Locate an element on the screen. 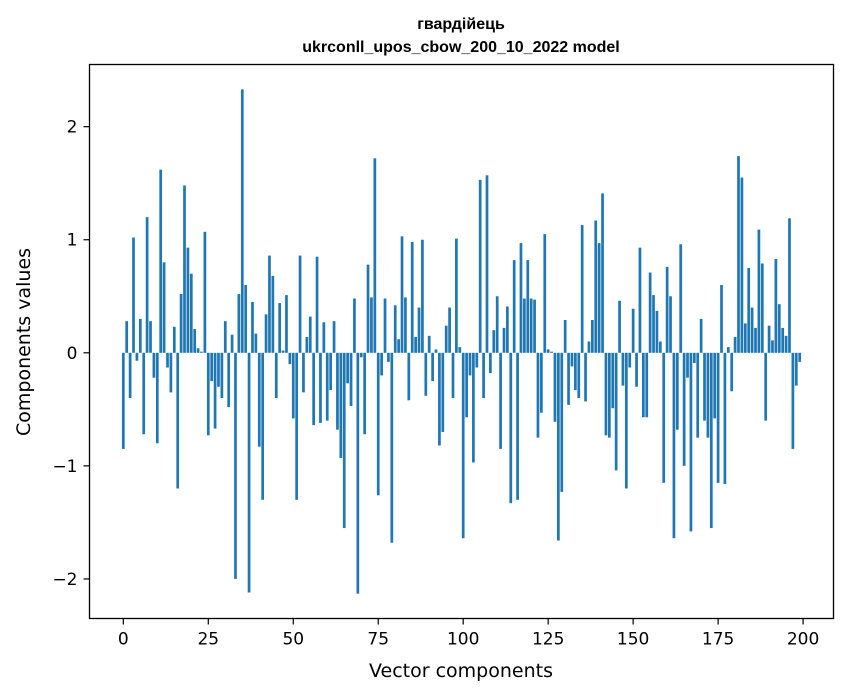 This screenshot has height=696, width=847. x-tick-label: 50 is located at coordinates (293, 640).